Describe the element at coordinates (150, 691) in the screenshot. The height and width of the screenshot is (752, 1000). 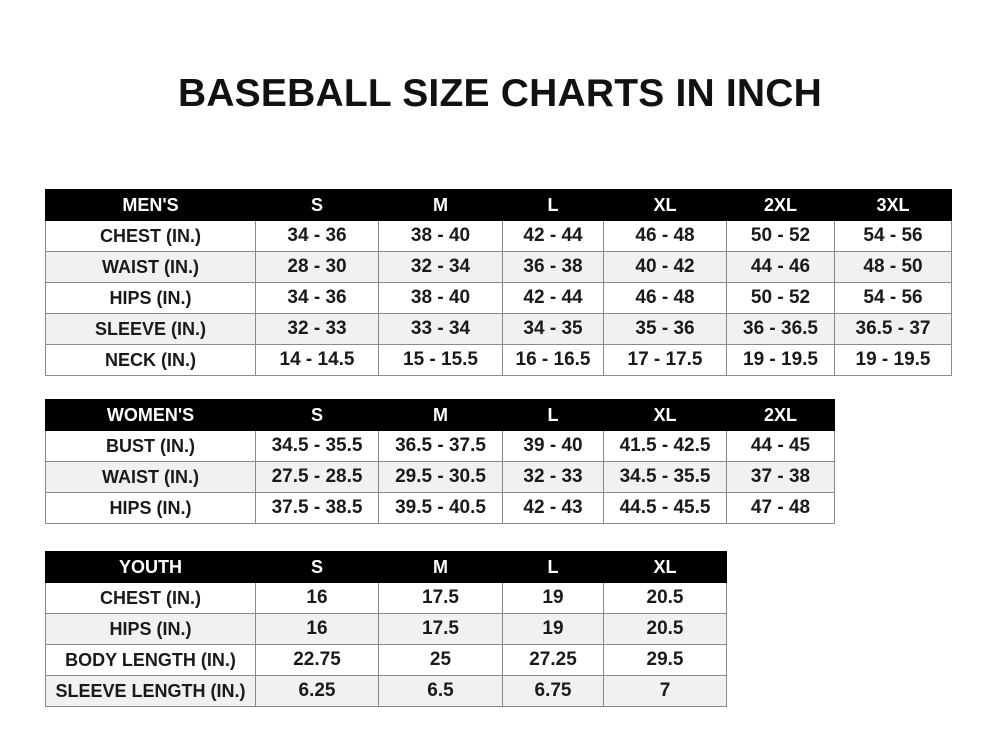
I see `measurement-label: SLEEVE LENGTH (IN.)` at that location.